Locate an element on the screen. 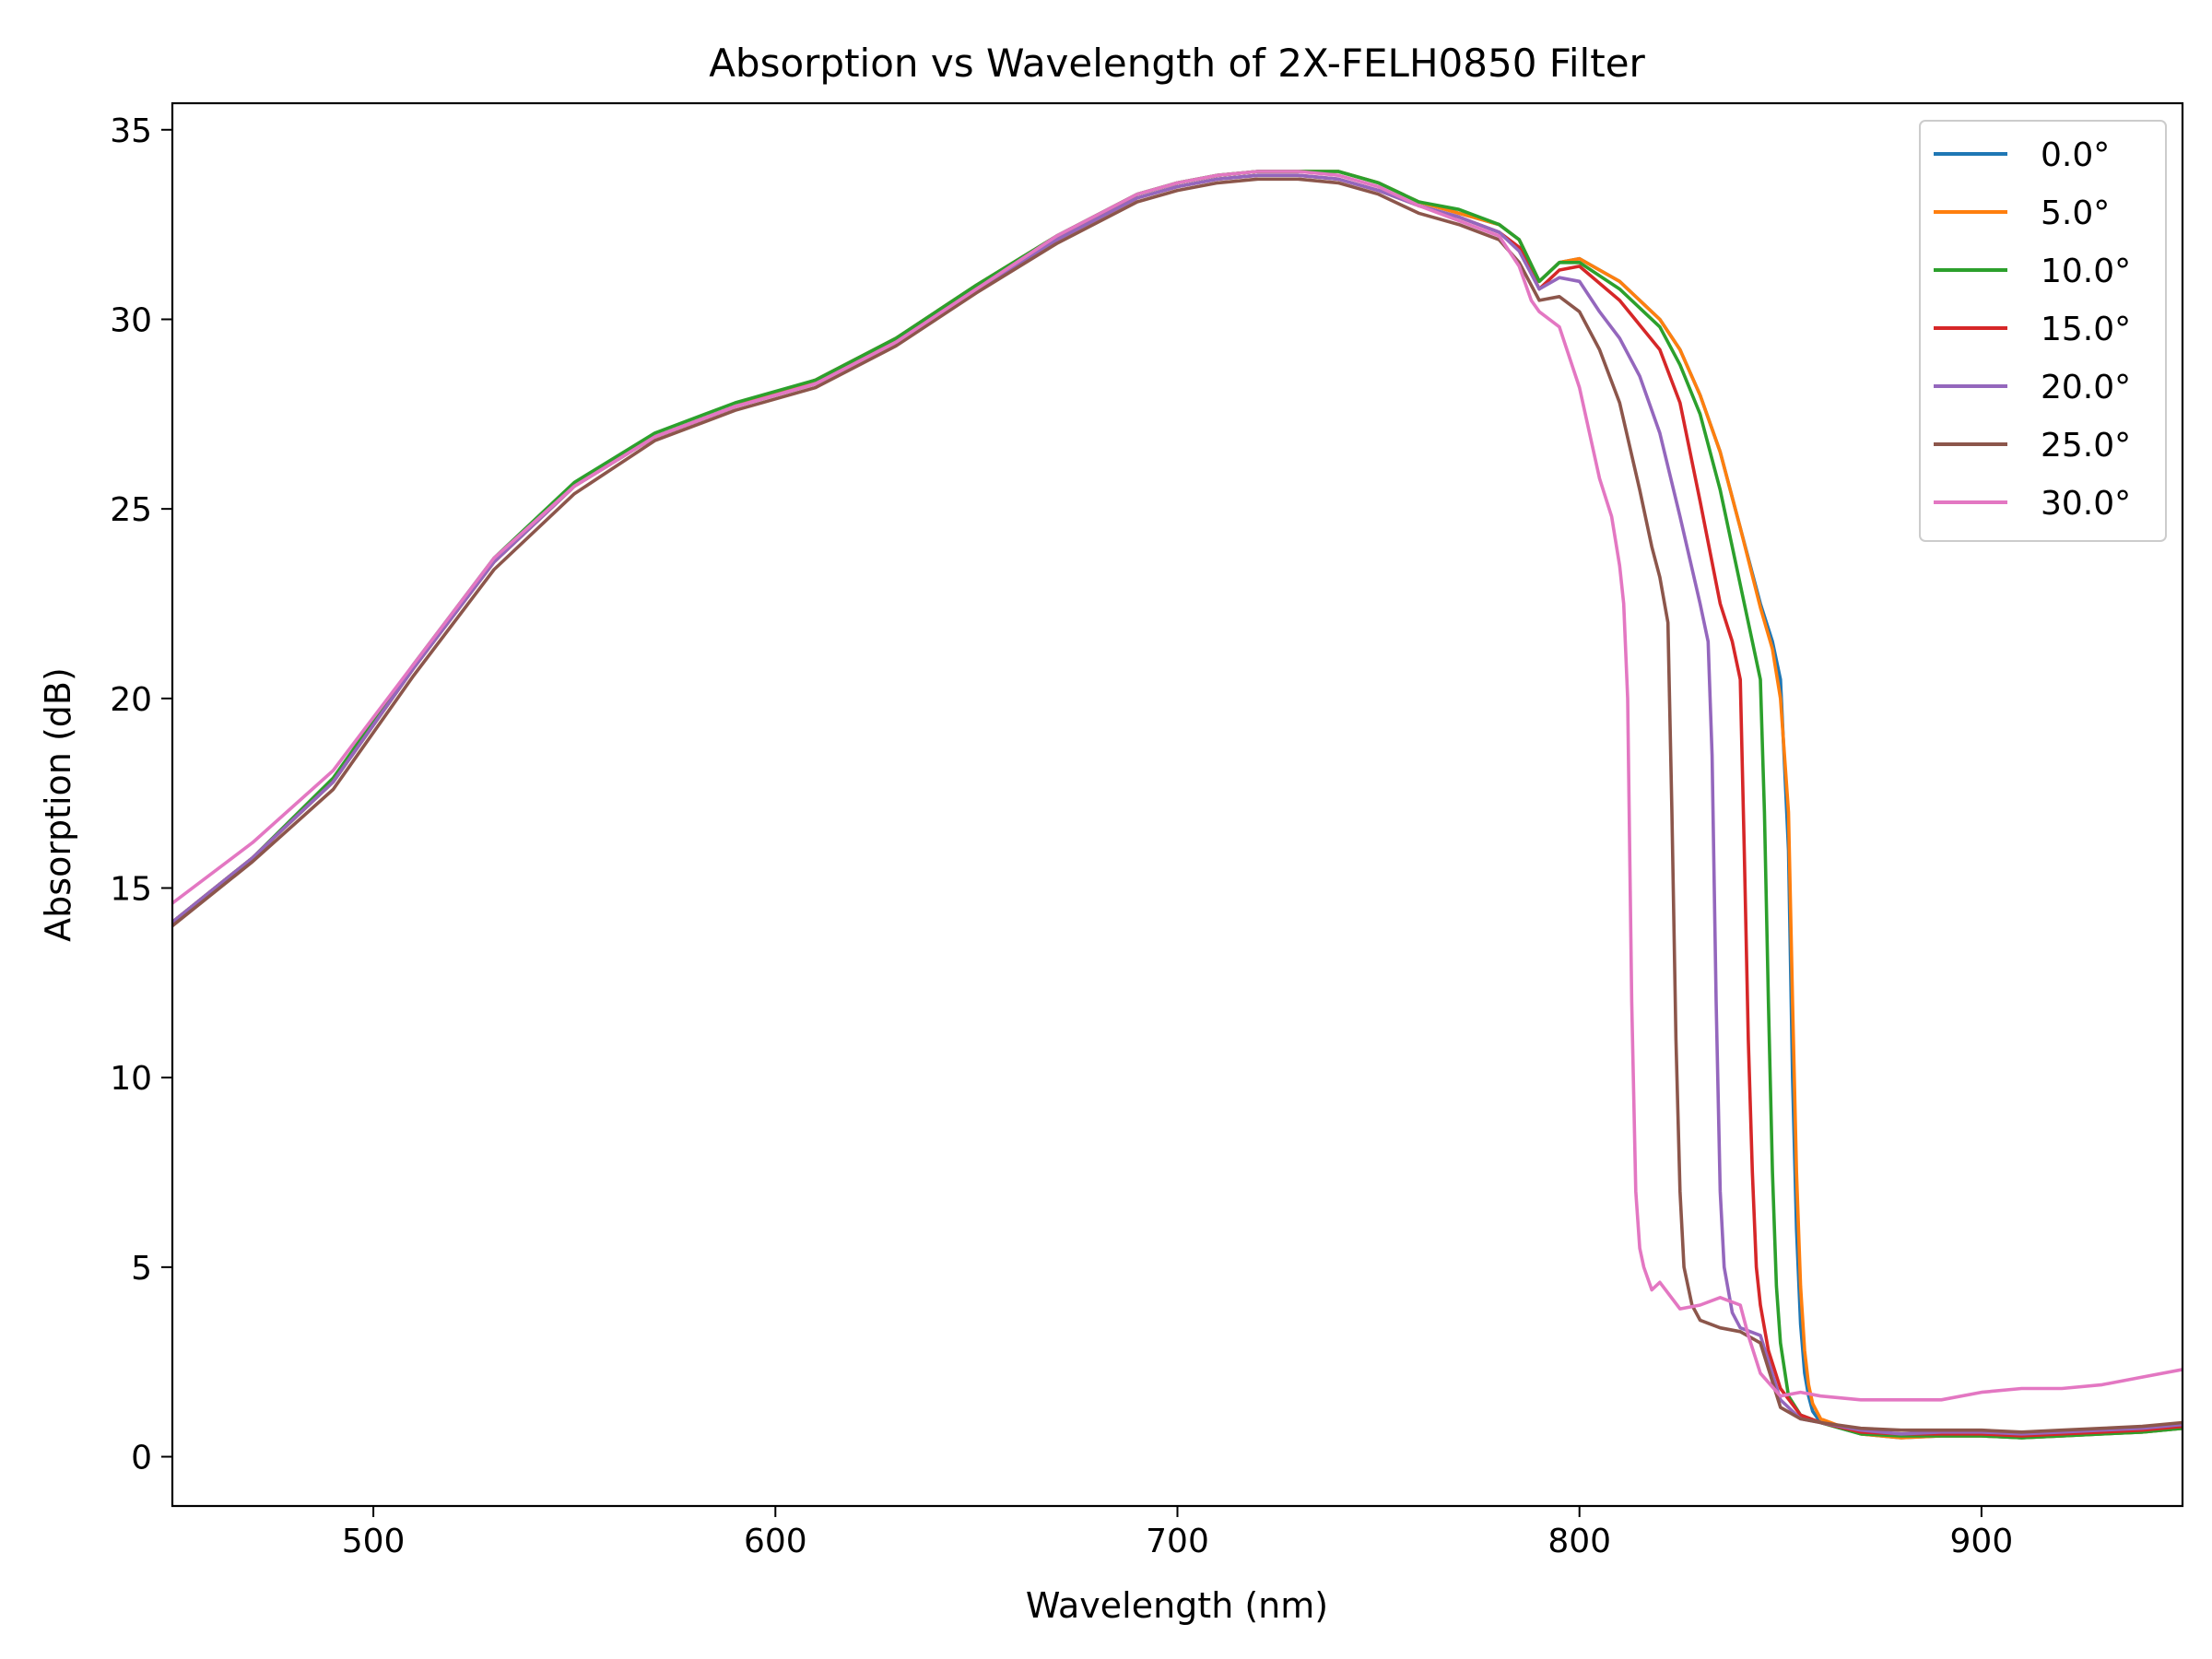 This screenshot has height=1659, width=2212. legend-box is located at coordinates (2043, 331).